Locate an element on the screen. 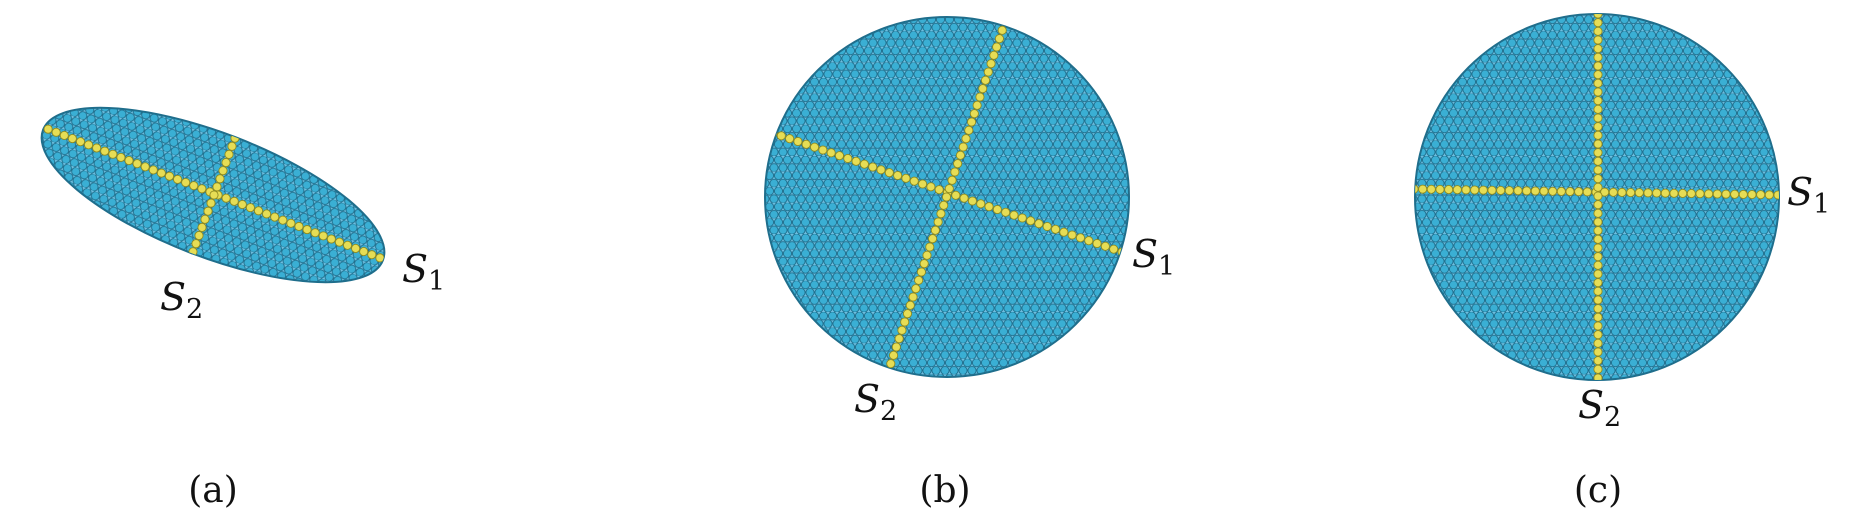 This screenshot has height=524, width=1874. axis-s1-c is located at coordinates (1597, 192).